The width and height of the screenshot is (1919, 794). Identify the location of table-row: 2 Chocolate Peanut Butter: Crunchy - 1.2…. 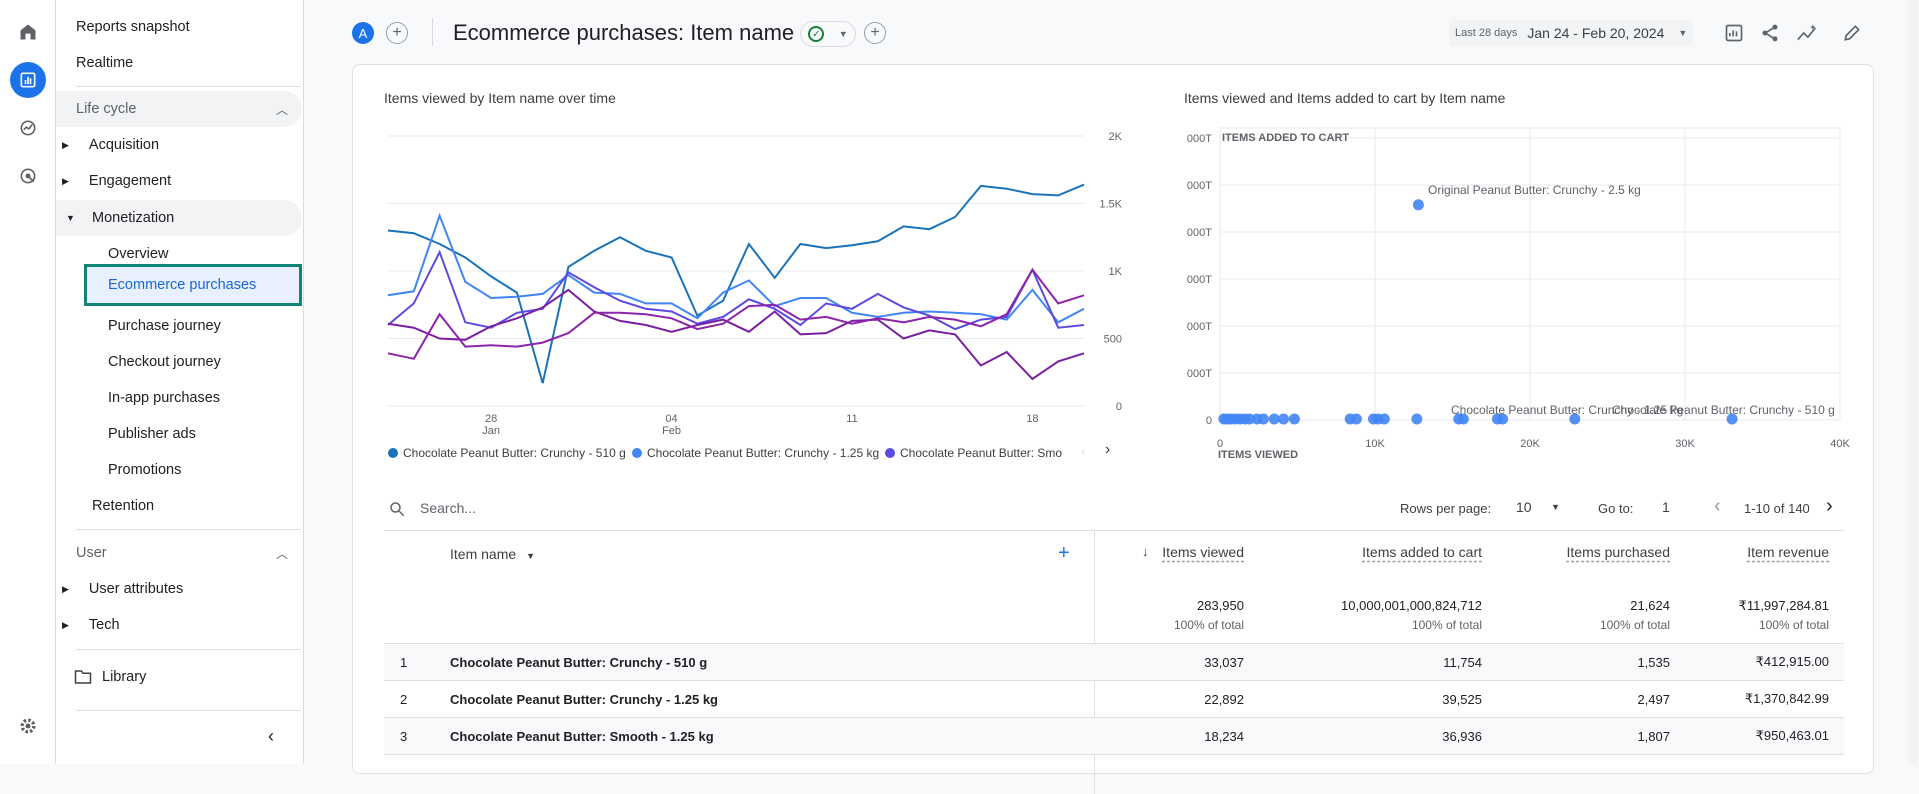
(1114, 698).